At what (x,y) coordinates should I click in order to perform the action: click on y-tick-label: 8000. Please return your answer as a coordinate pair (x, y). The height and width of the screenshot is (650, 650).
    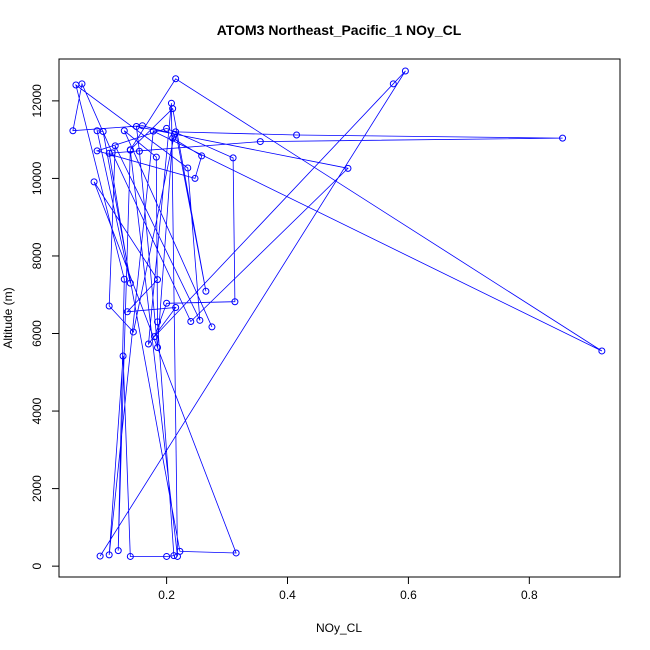
    Looking at the image, I should click on (37, 255).